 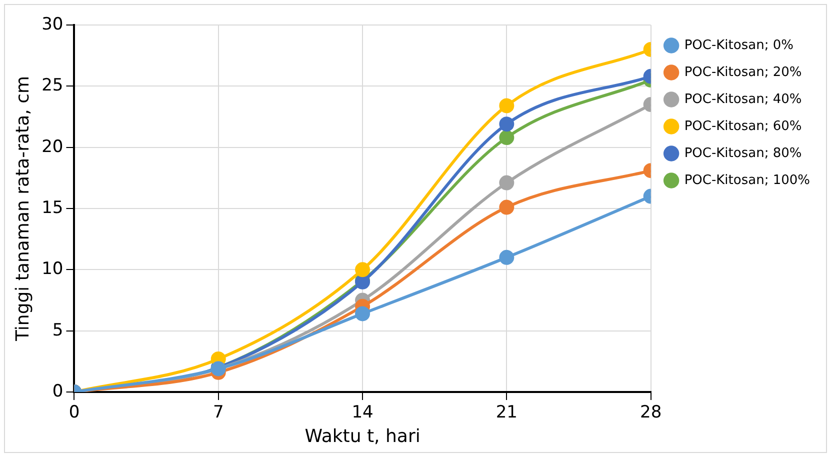 What do you see at coordinates (743, 99) in the screenshot?
I see `legend-label: POC-Kitosan; 40%` at bounding box center [743, 99].